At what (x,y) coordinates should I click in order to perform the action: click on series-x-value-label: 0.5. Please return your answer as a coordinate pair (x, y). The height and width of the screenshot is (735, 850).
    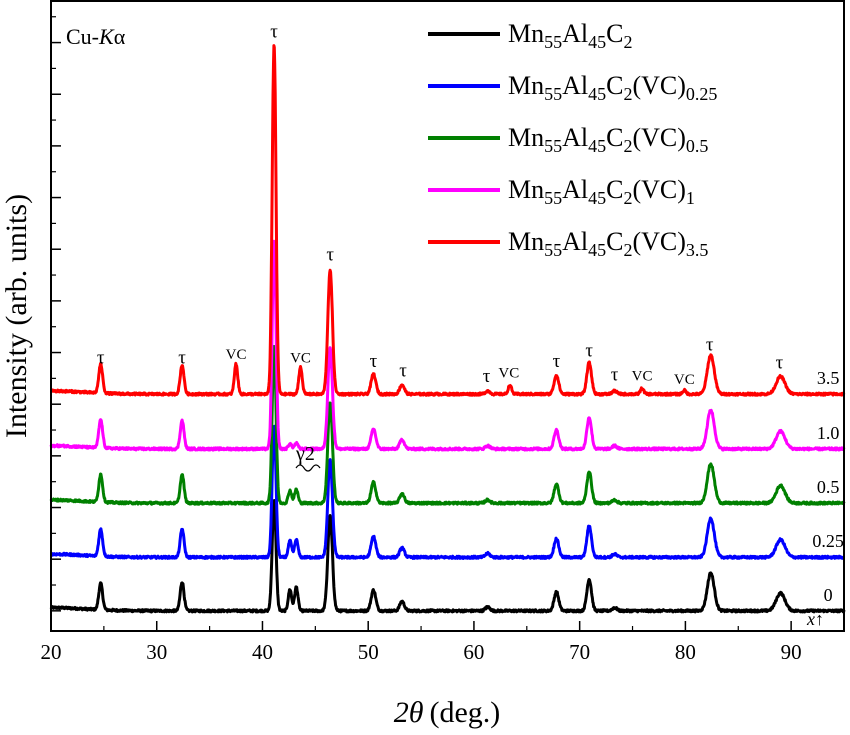
    Looking at the image, I should click on (828, 487).